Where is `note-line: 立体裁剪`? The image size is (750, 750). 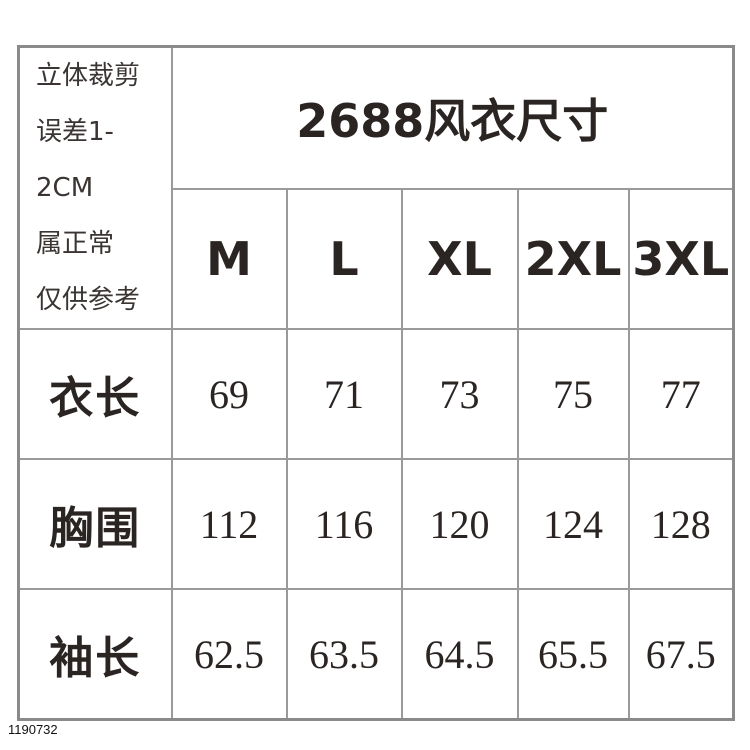
note-line: 立体裁剪 is located at coordinates (88, 76).